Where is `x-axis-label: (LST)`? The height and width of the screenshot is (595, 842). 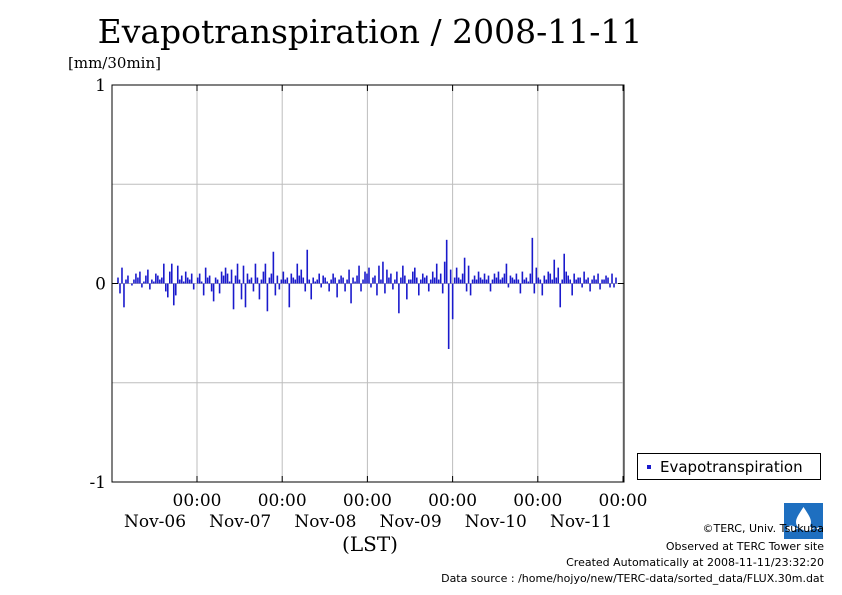
x-axis-label: (LST) is located at coordinates (370, 544).